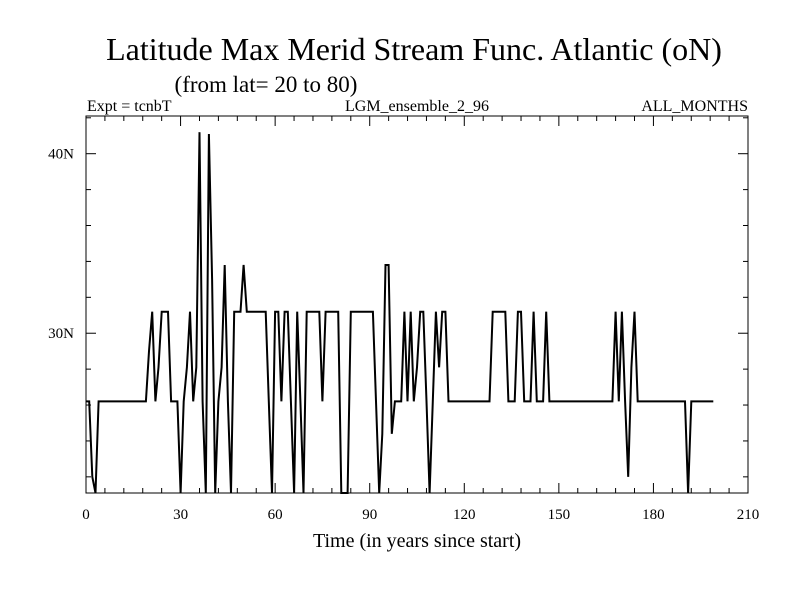  Describe the element at coordinates (369, 515) in the screenshot. I see `x-tick-label: 90` at that location.